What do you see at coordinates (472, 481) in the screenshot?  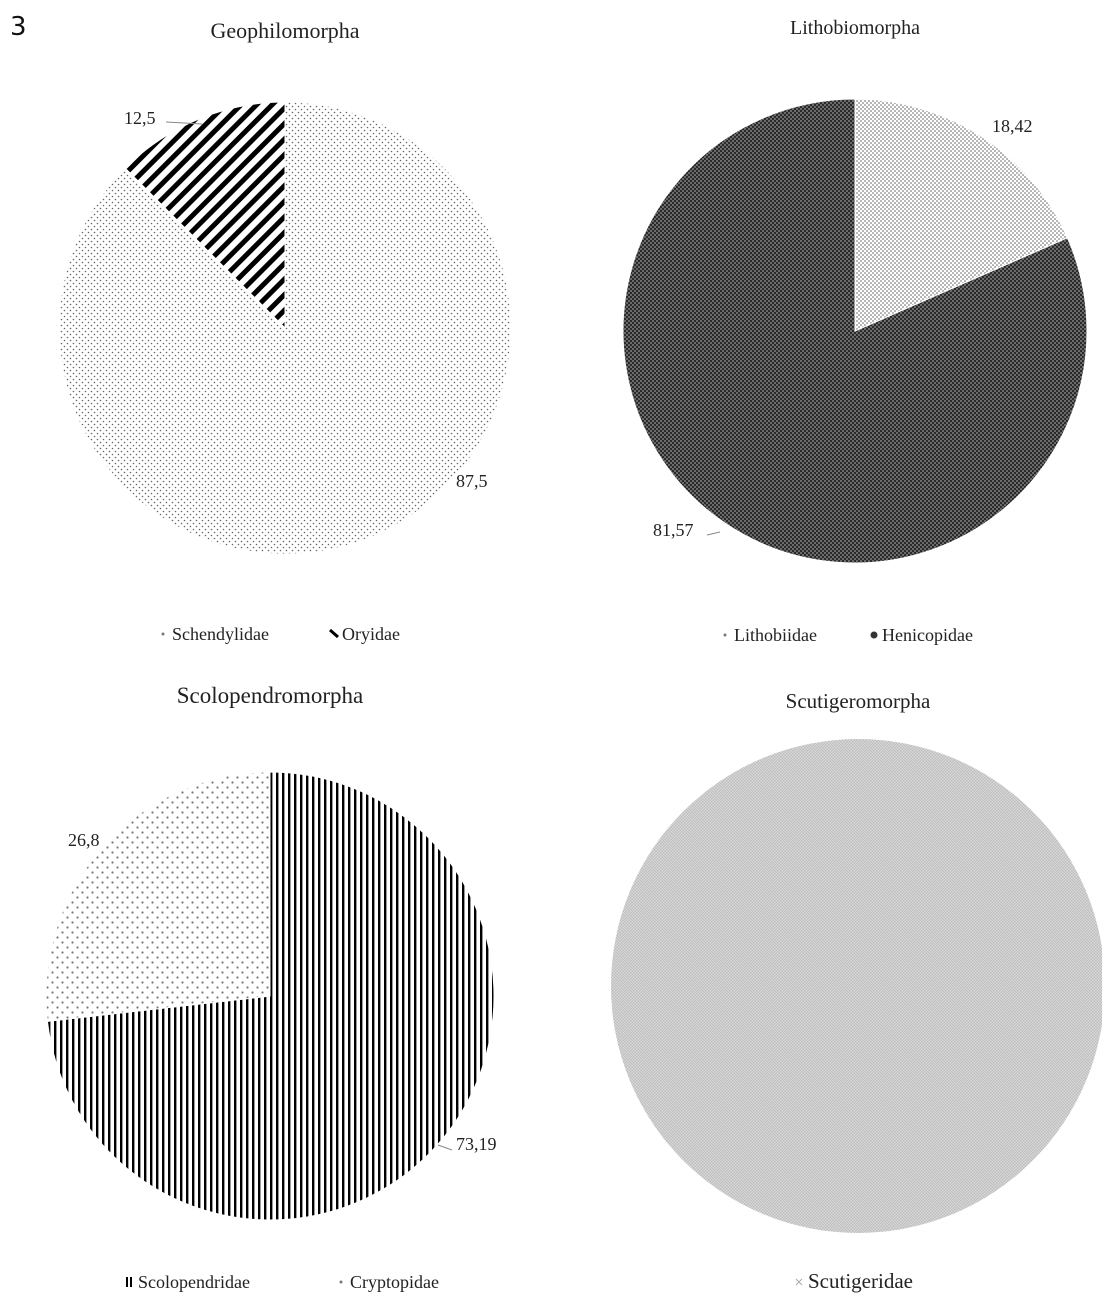 I see `data-label: 87,5` at bounding box center [472, 481].